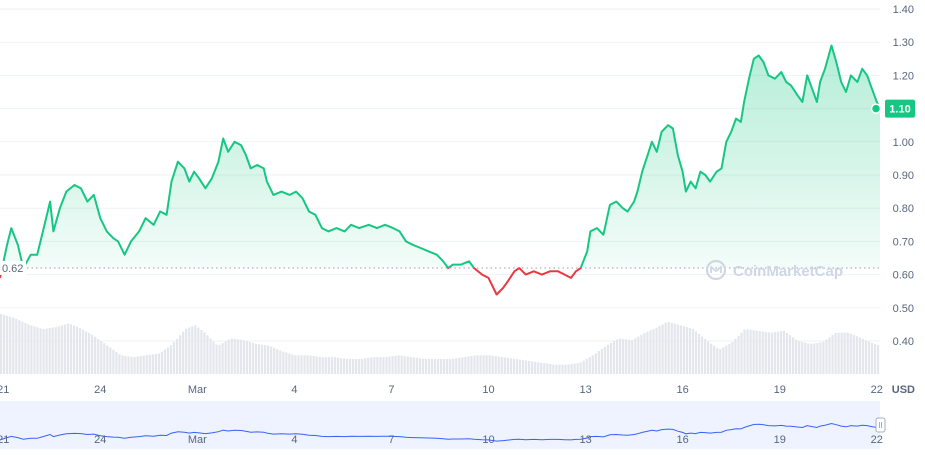 This screenshot has height=455, width=925. I want to click on baseline-label: 0.62, so click(13, 267).